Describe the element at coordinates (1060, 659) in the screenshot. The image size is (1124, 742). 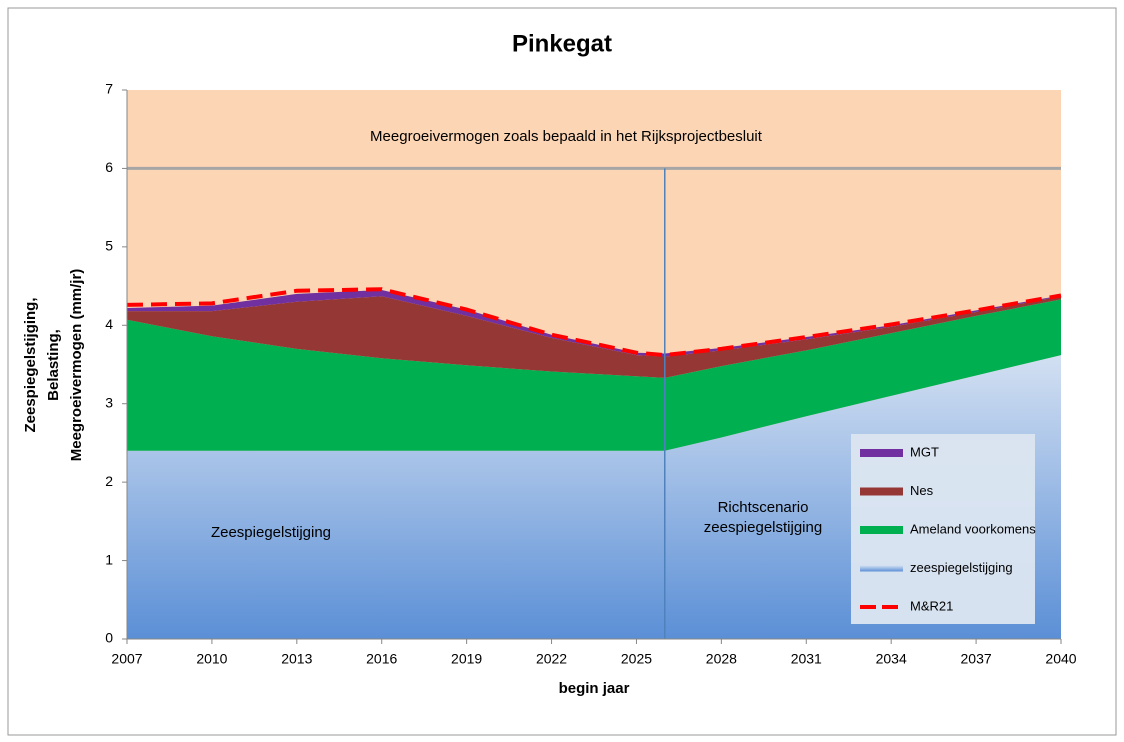
I see `x-tick-label: 2040` at that location.